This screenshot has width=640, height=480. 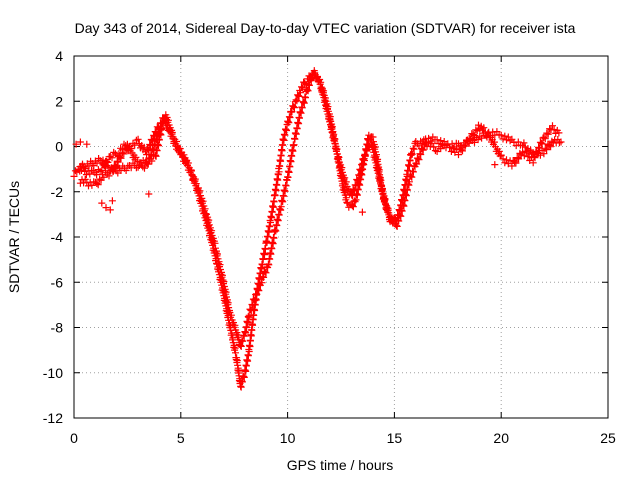 I want to click on x-axis-label: GPS time / hours, so click(x=340, y=465).